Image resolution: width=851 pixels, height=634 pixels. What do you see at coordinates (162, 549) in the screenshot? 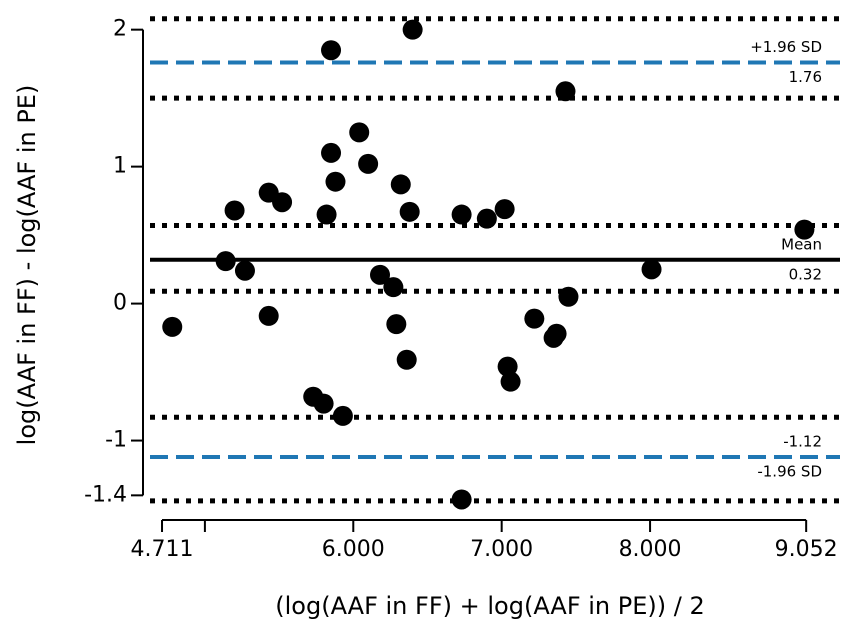
I see `x-tick-label: 4.711` at bounding box center [162, 549].